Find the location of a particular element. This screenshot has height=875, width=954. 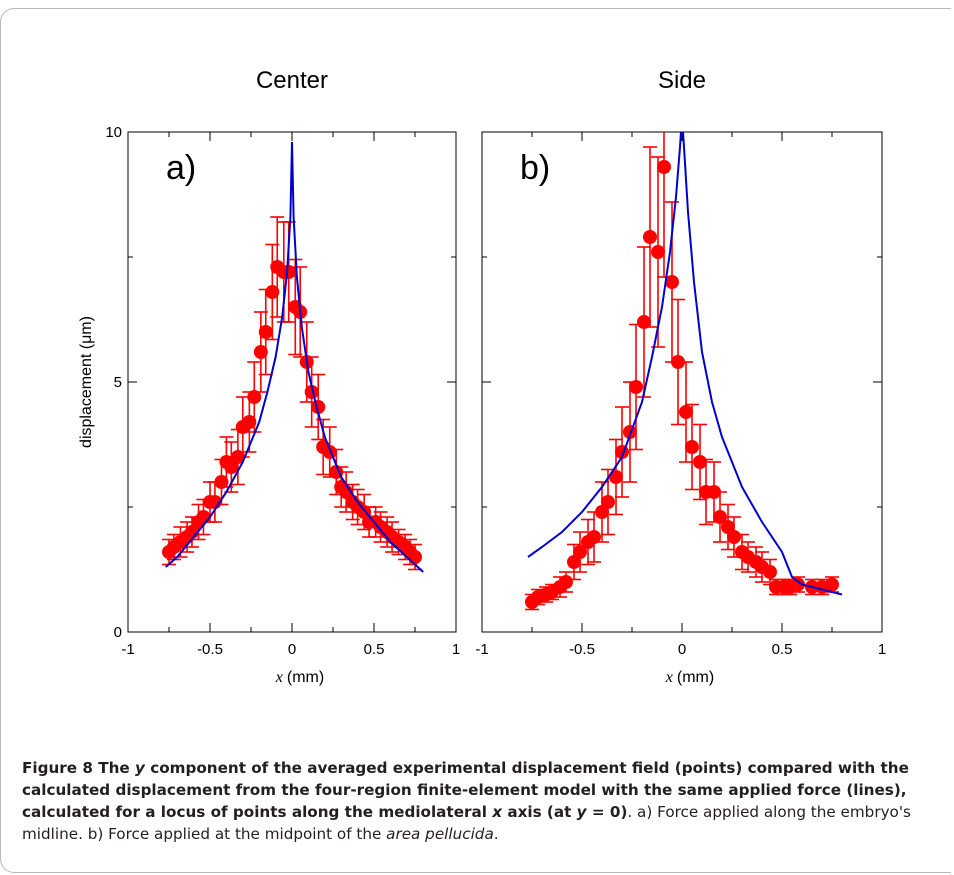

y-tick-label: 5 is located at coordinates (118, 382).